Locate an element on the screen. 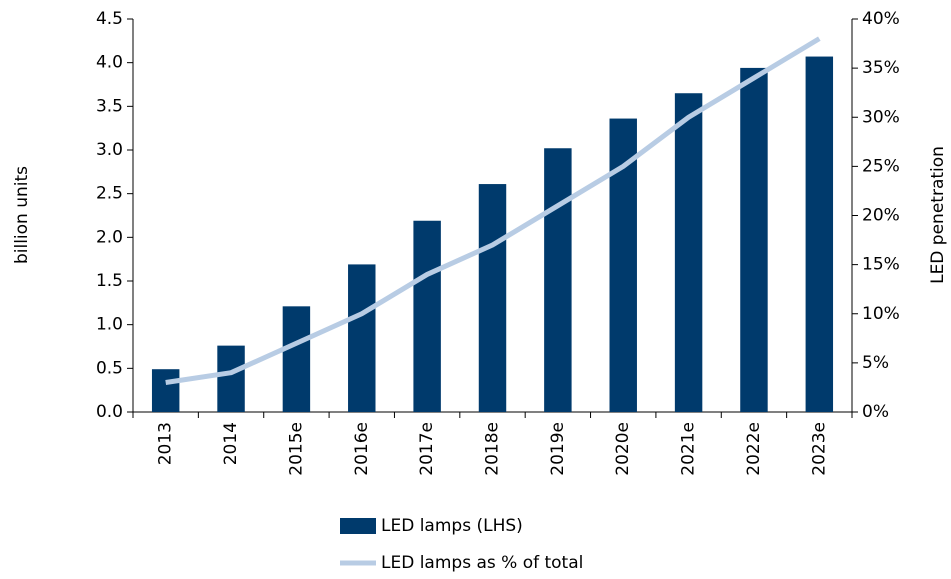  y-tick-label: 4.5 is located at coordinates (109, 19).